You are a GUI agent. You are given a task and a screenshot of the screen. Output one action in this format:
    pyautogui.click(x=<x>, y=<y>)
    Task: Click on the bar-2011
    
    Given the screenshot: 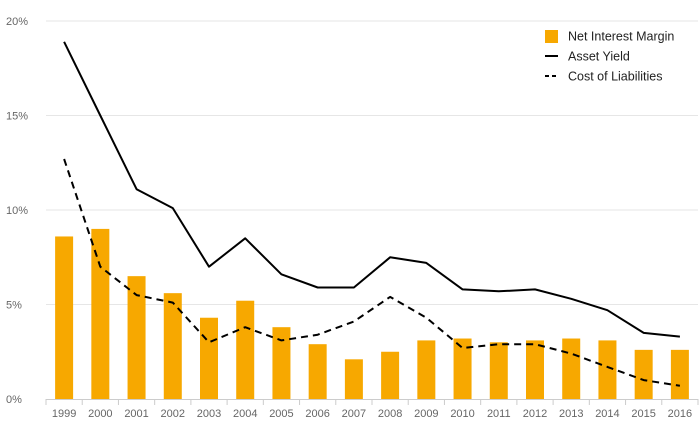 What is the action you would take?
    pyautogui.click(x=498, y=370)
    